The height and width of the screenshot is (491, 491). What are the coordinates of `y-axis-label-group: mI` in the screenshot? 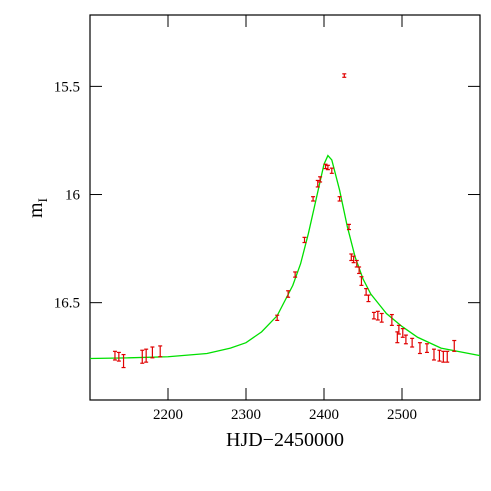 It's located at (37, 208).